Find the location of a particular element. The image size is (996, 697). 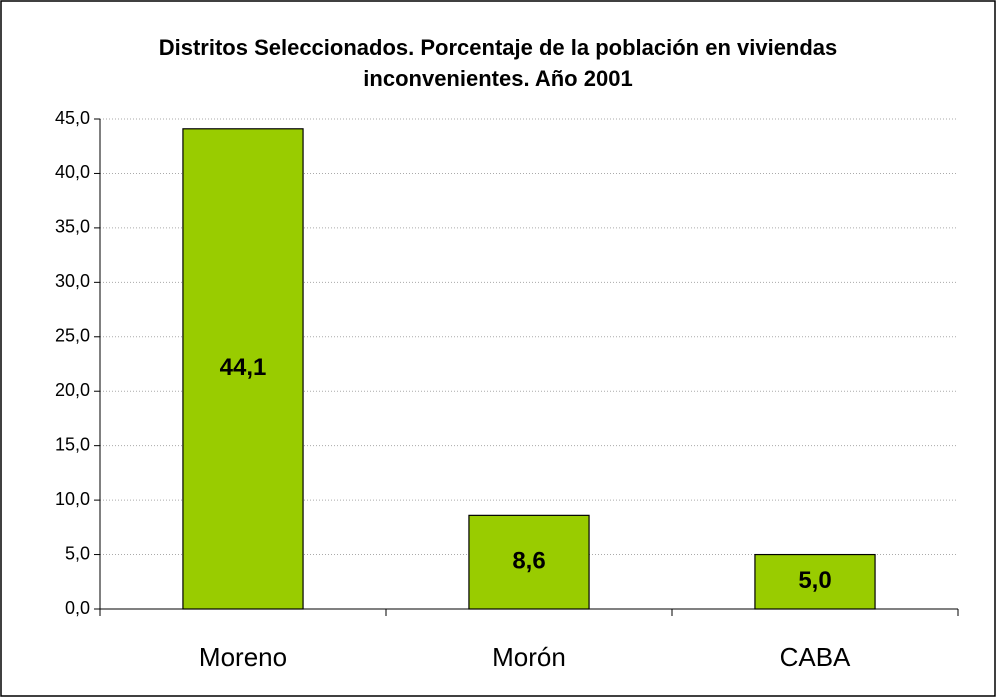

data-label: 8,6 is located at coordinates (528, 561).